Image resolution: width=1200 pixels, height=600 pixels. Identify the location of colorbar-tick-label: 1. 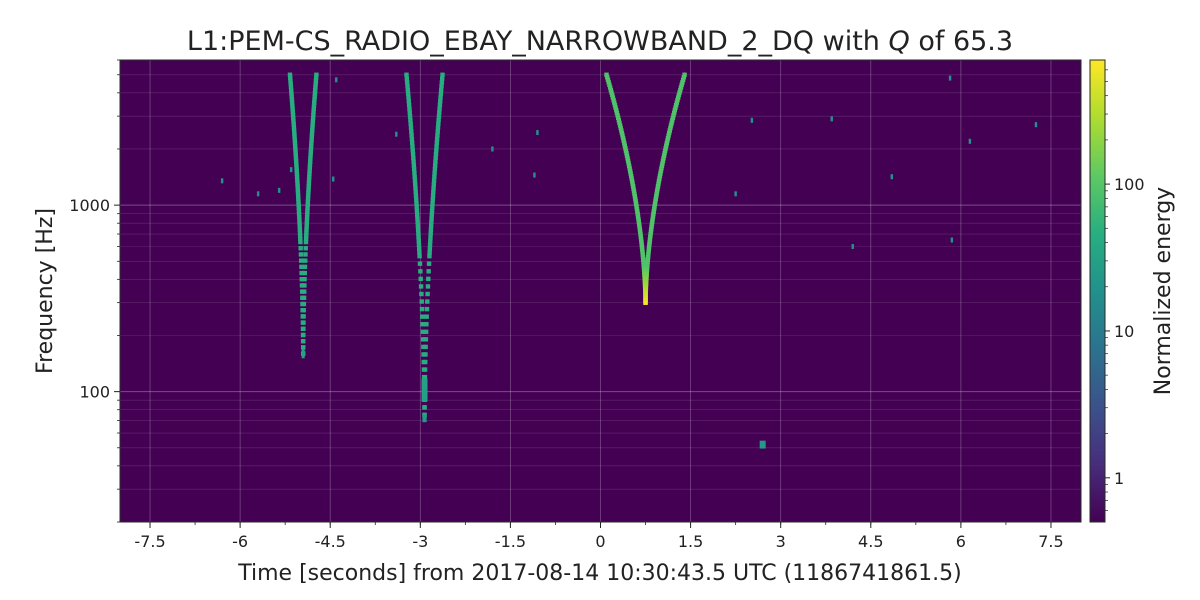
(1119, 478).